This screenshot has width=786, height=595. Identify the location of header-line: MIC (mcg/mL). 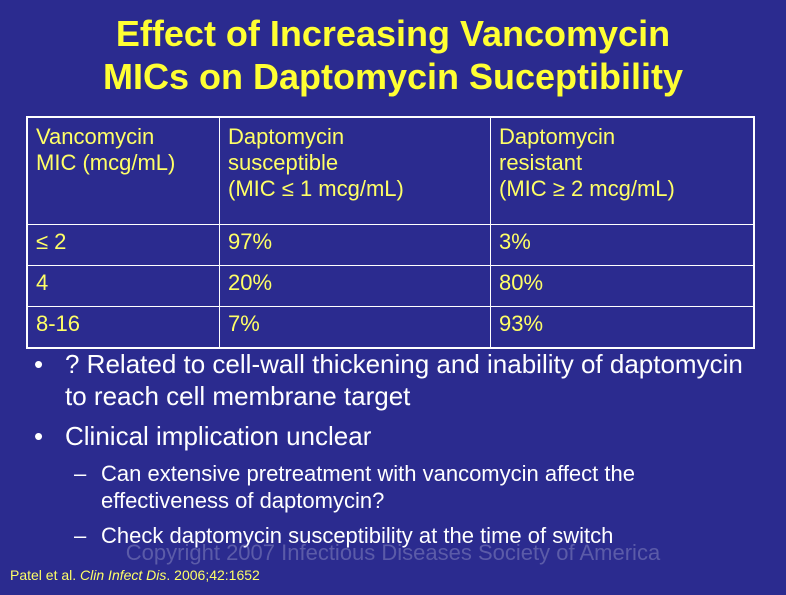
(106, 162).